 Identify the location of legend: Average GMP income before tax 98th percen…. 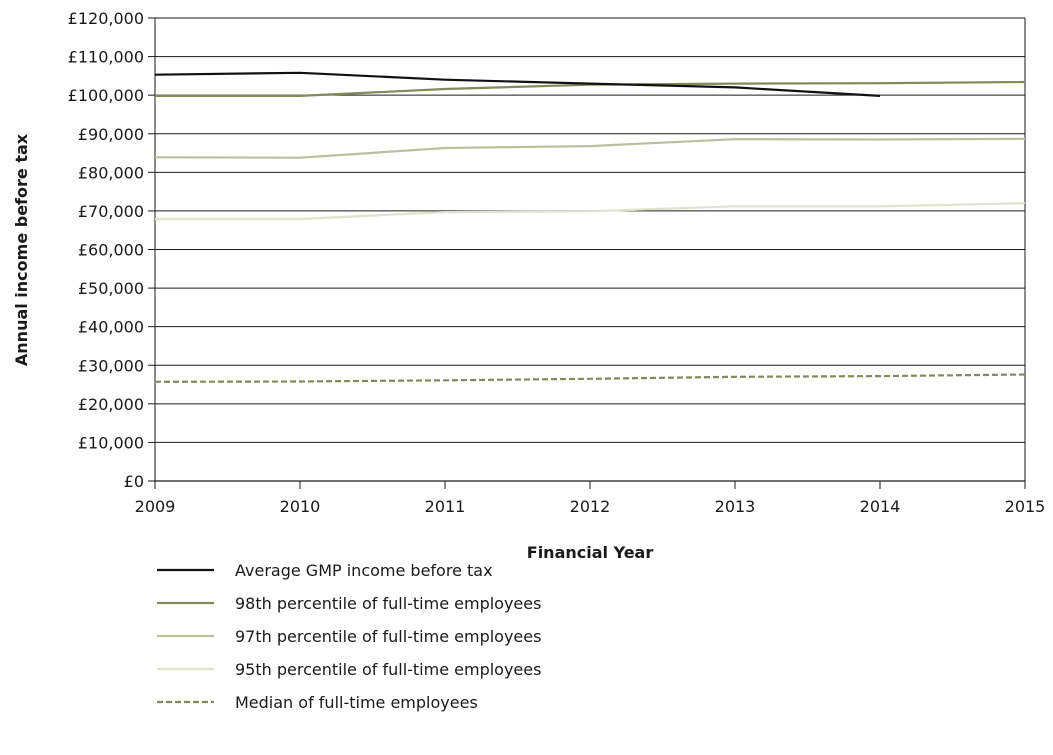
(349, 636).